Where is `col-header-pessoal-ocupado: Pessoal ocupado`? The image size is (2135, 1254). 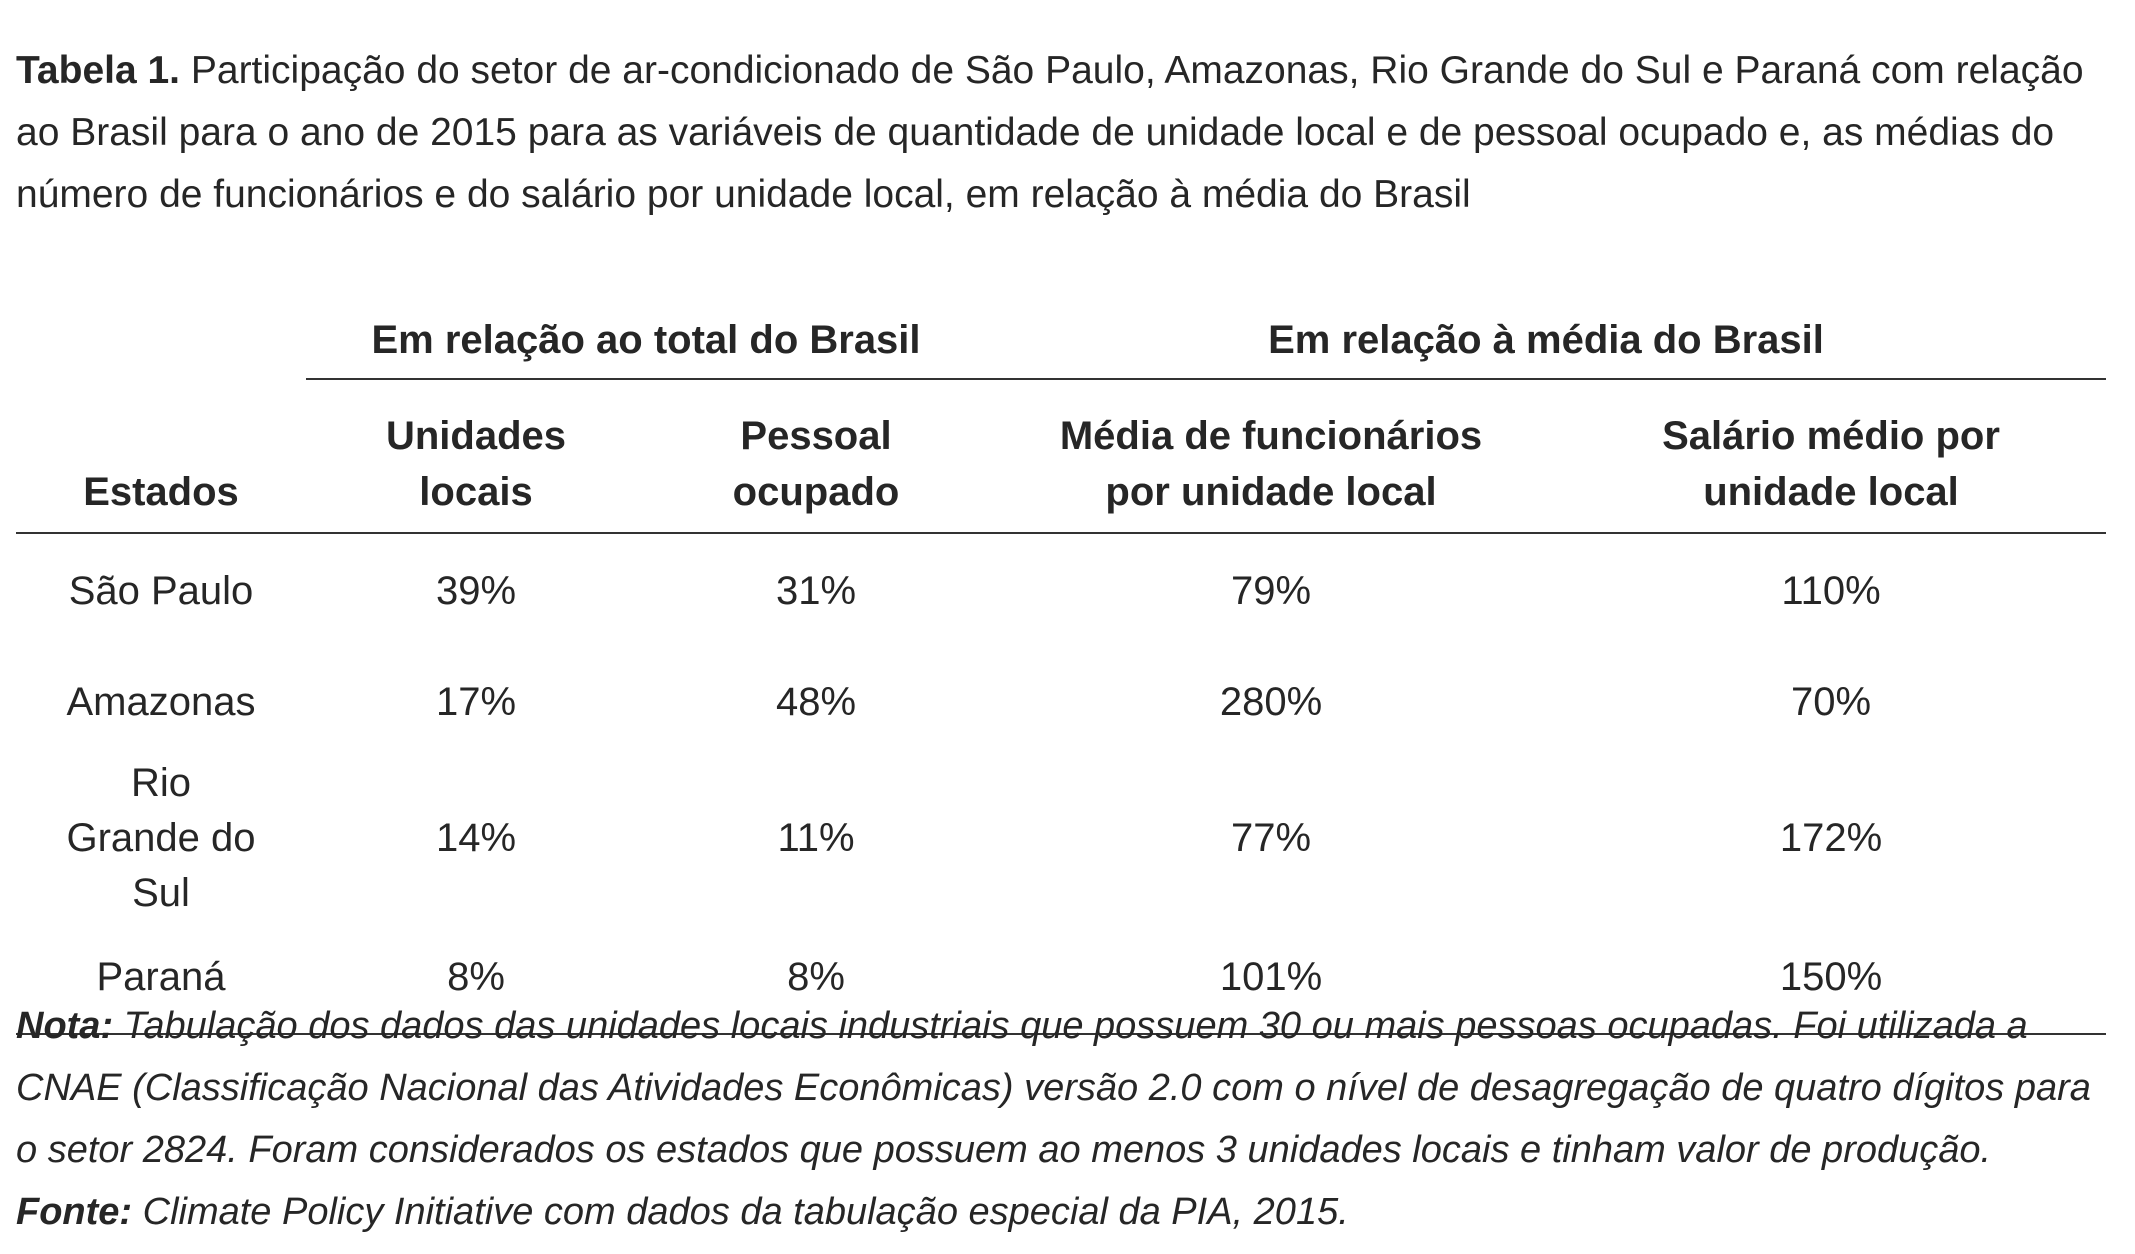
col-header-pessoal-ocupado: Pessoal ocupado is located at coordinates (816, 456).